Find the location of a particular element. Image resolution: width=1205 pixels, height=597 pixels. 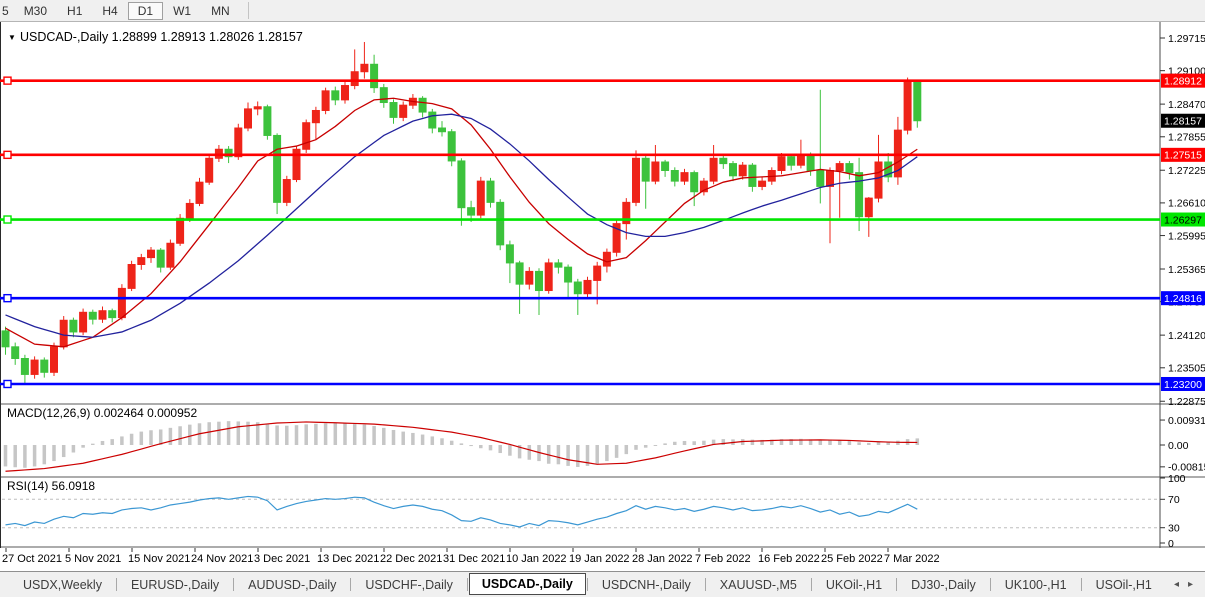

rsi-line is located at coordinates (461, 511).